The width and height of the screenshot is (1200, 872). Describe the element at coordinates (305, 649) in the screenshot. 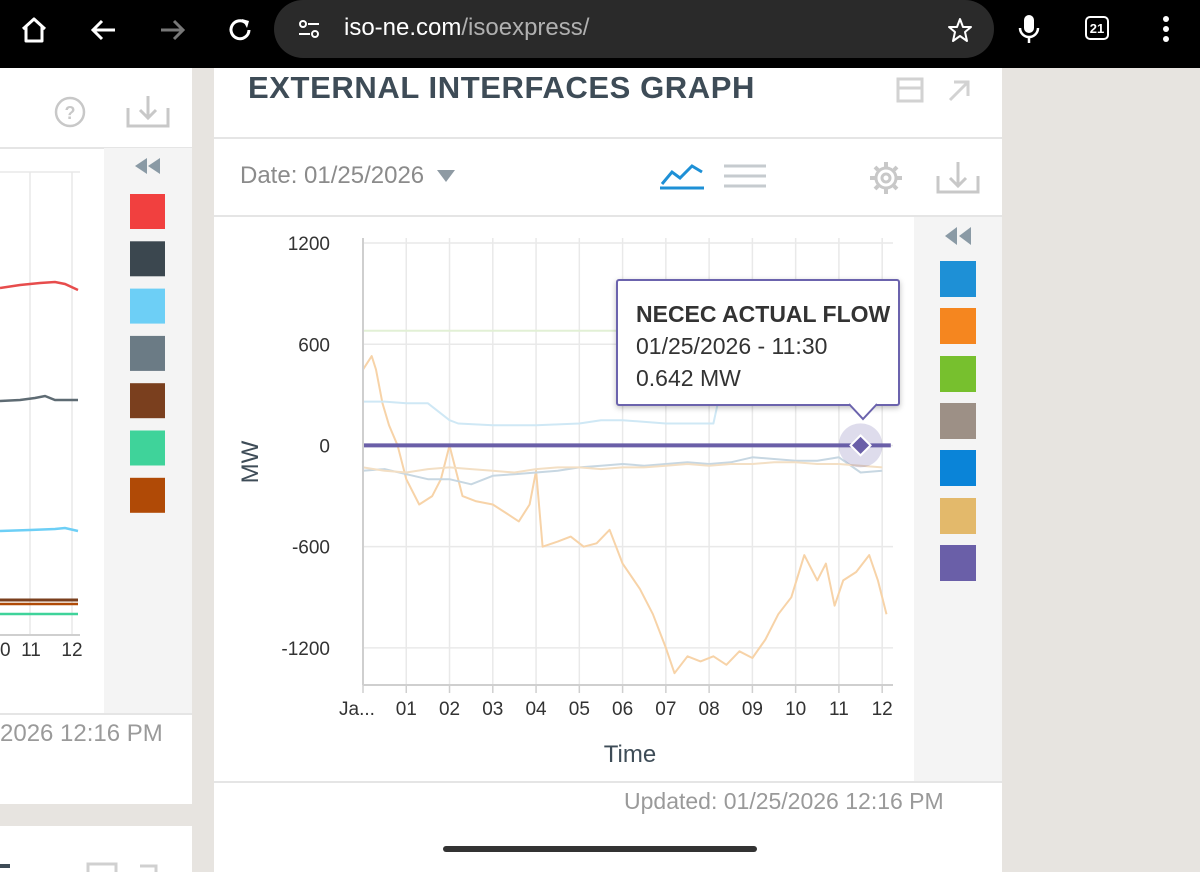

I see `y-tick-label: -1200` at that location.